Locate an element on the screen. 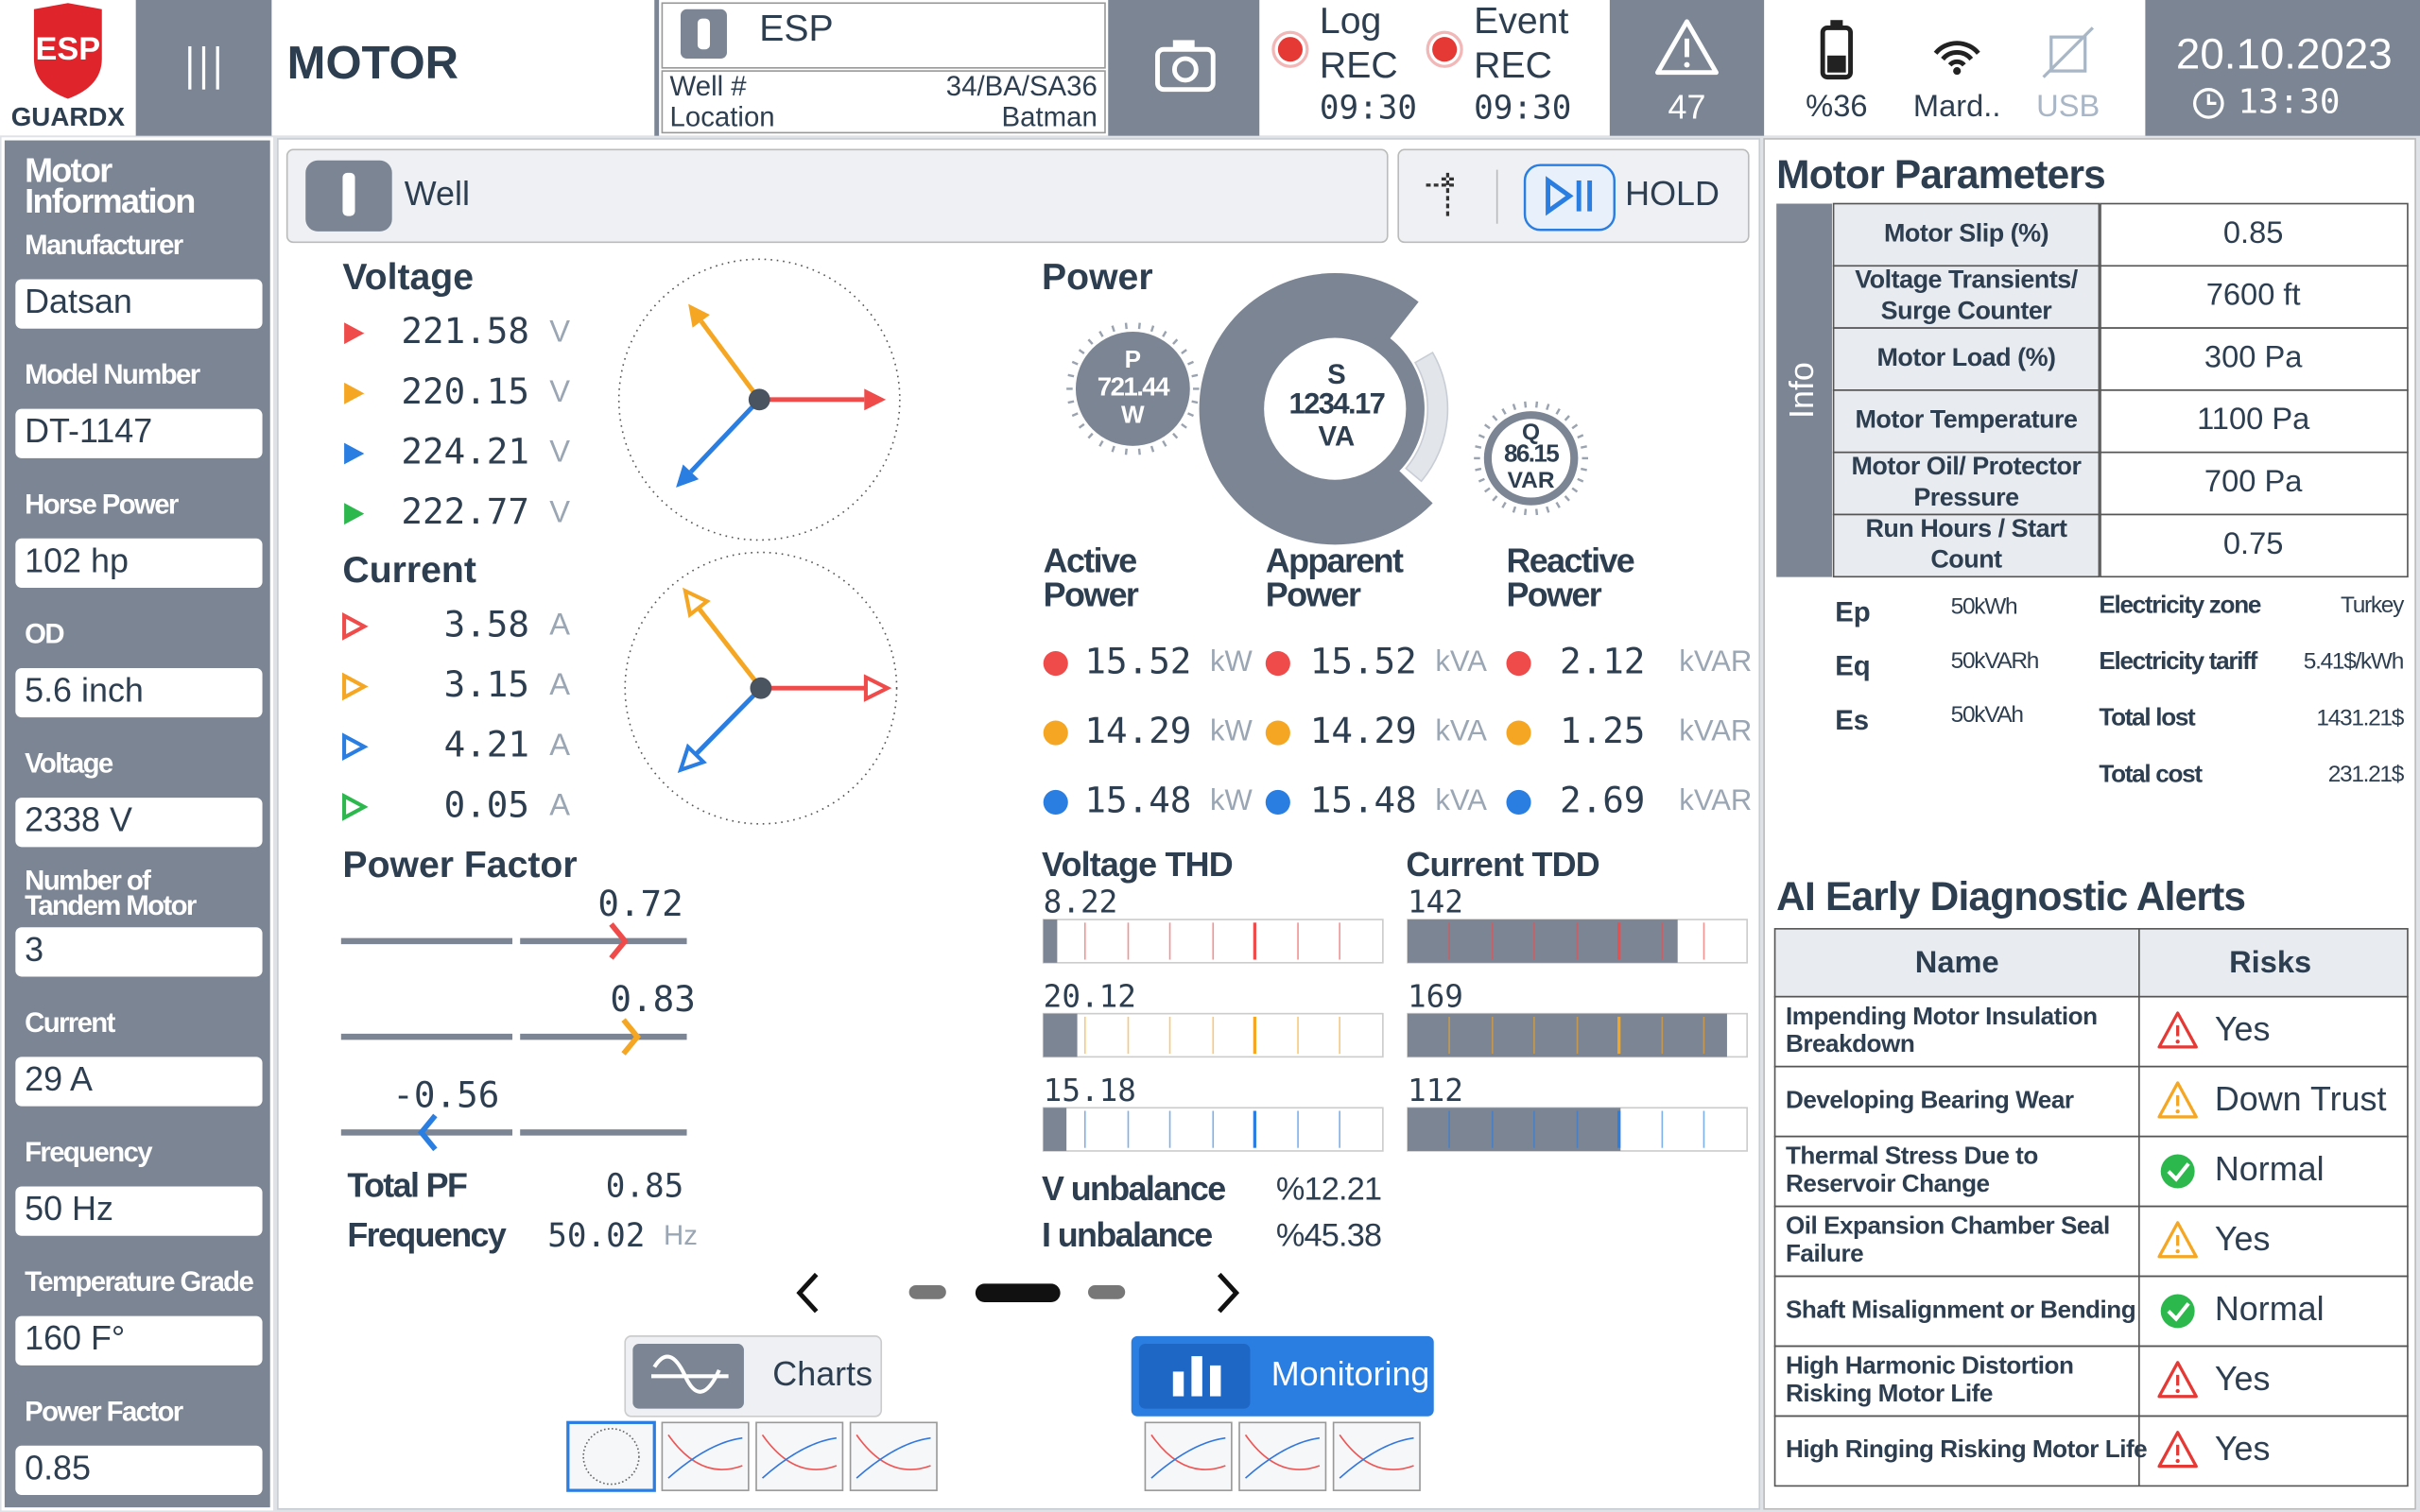 The height and width of the screenshot is (1512, 2420). alert-name: Oil Expansion Chamber Seal is located at coordinates (1948, 1225).